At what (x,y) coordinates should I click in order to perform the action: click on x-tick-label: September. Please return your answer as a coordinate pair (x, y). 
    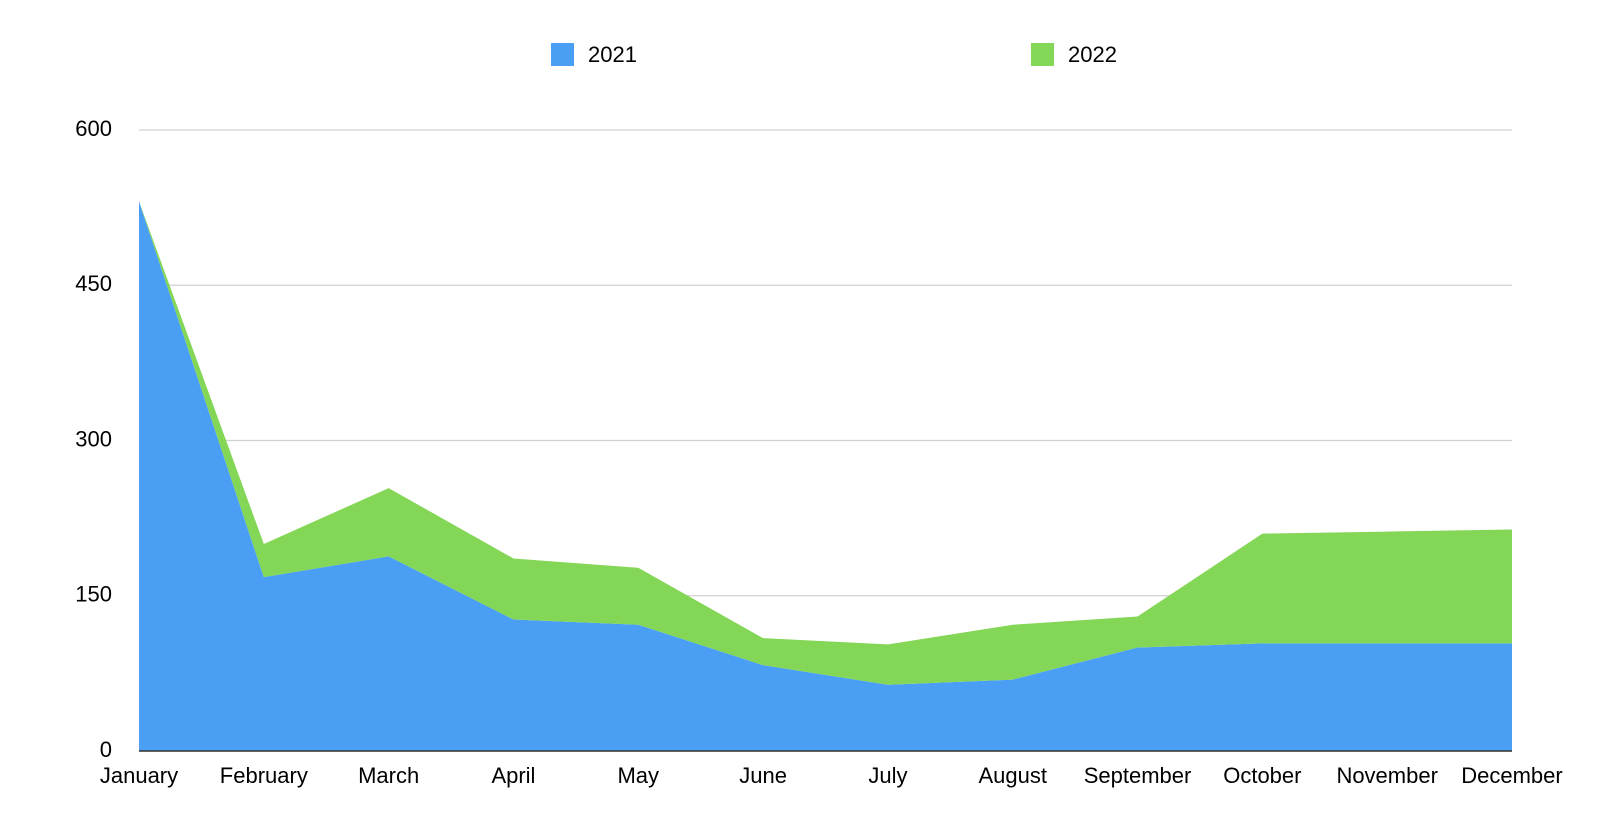
    Looking at the image, I should click on (1138, 775).